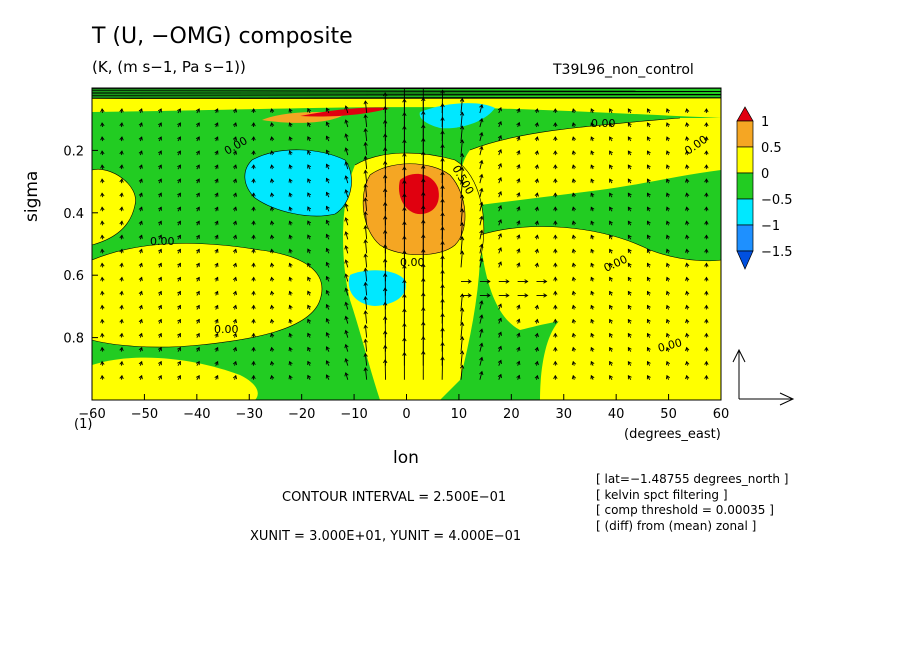 This screenshot has height=654, width=904. I want to click on colorbar-label: −1.5, so click(777, 252).